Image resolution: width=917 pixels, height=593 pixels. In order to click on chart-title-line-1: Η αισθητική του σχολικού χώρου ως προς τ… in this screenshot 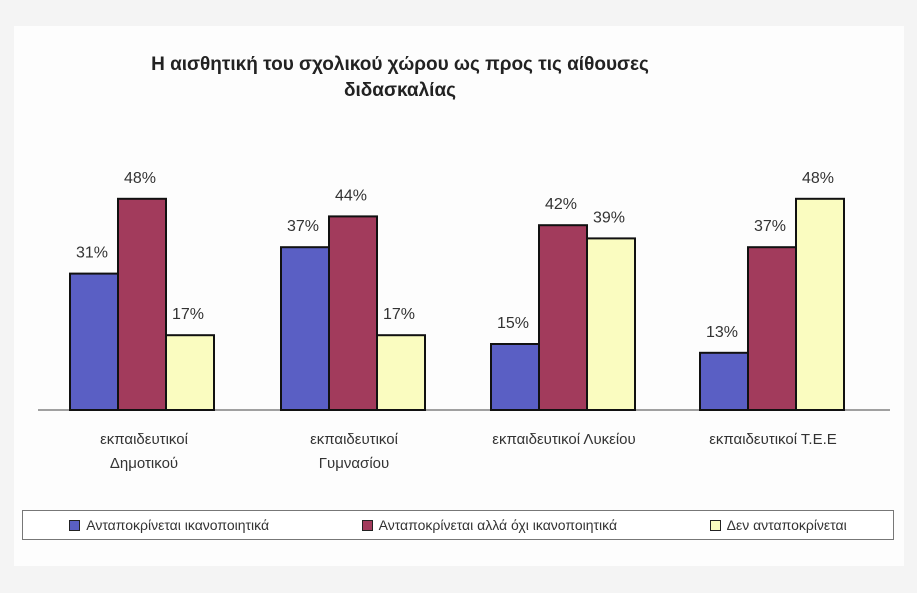, I will do `click(400, 64)`.